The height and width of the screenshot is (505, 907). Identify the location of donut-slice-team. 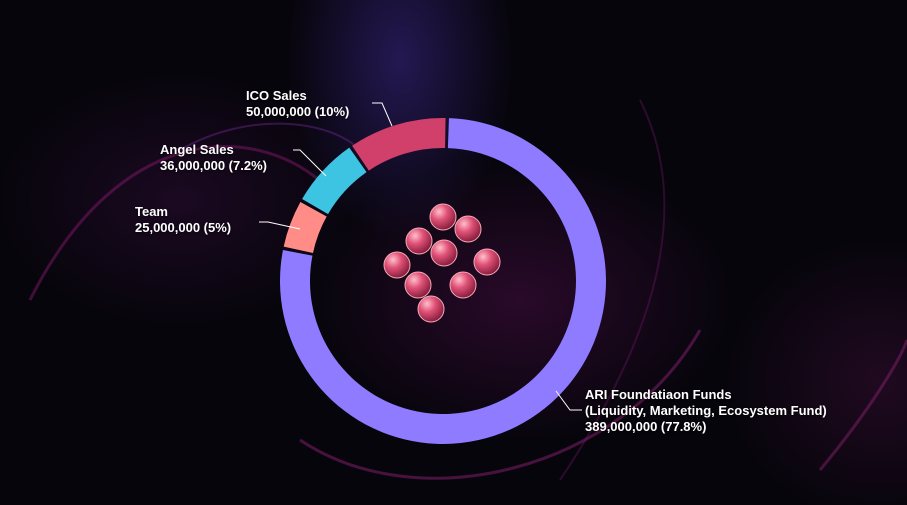
(305, 227).